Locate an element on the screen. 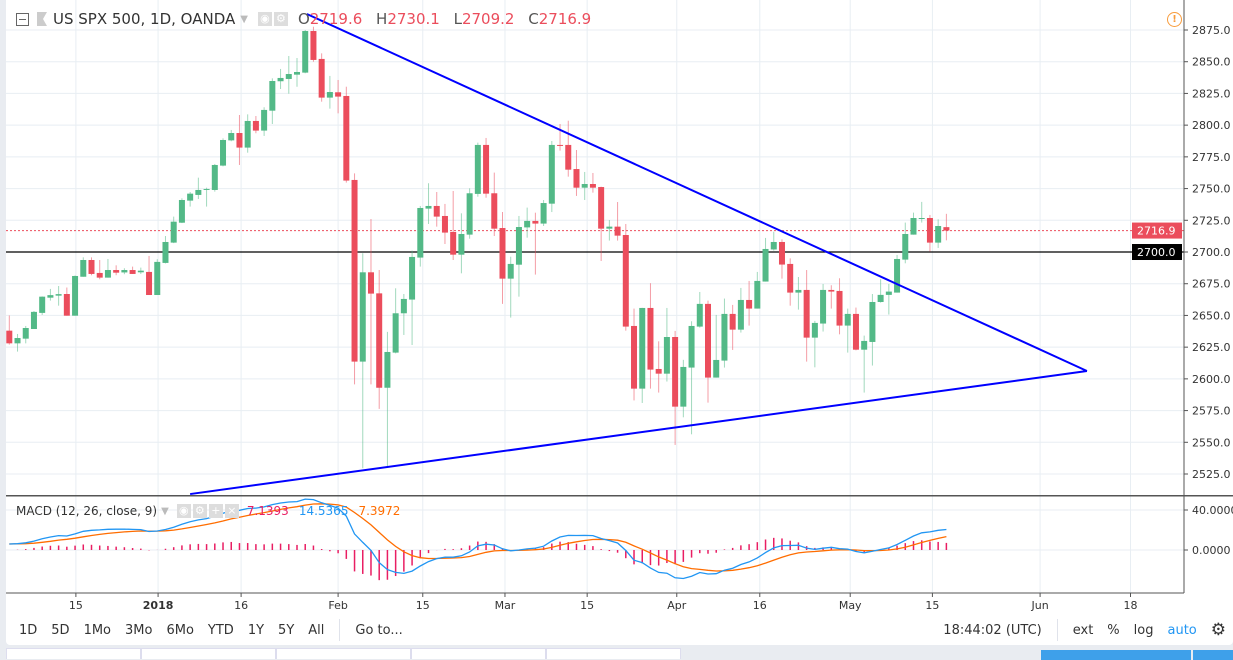 The width and height of the screenshot is (1233, 660). macd-signal-line is located at coordinates (478, 537).